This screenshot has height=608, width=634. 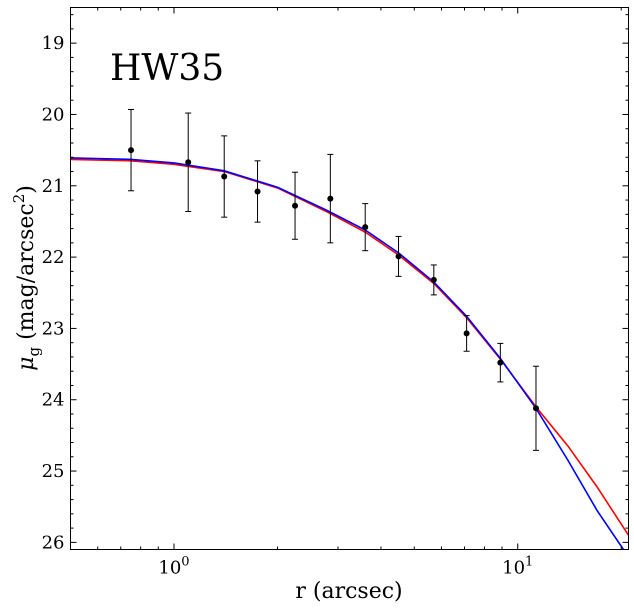 I want to click on chart-title: HW35, so click(x=167, y=68).